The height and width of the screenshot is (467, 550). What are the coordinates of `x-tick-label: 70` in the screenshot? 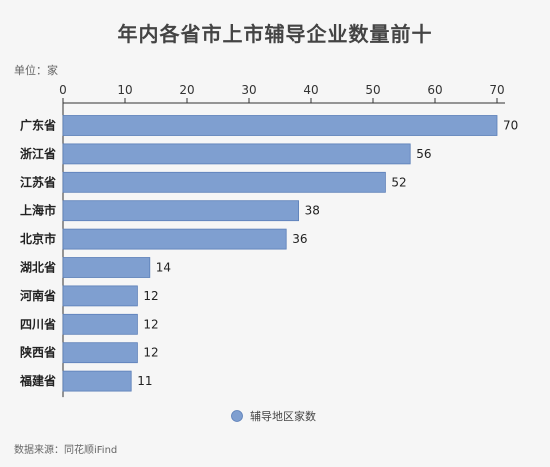 It's located at (496, 90).